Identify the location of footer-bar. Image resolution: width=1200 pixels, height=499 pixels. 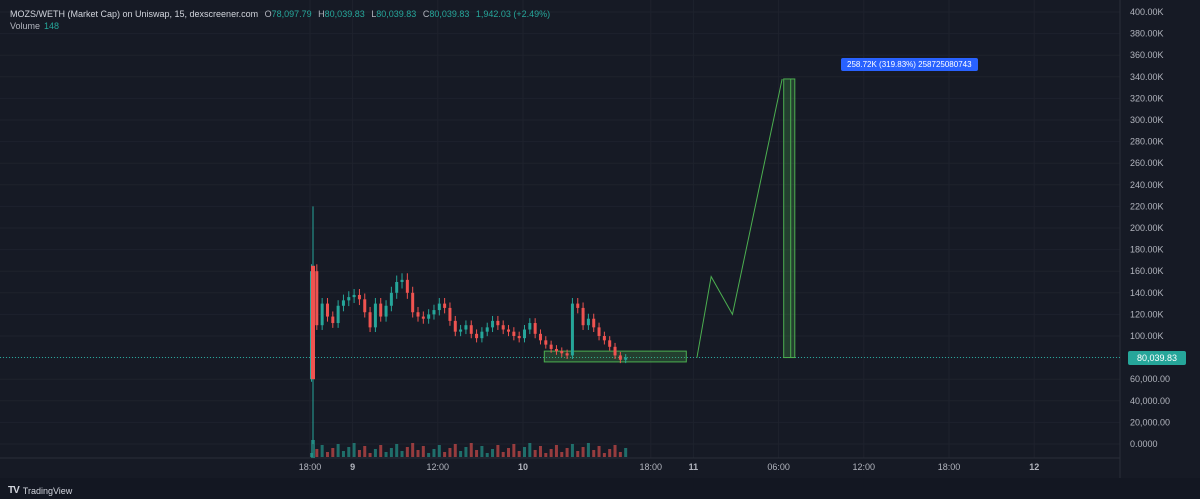
(600, 488).